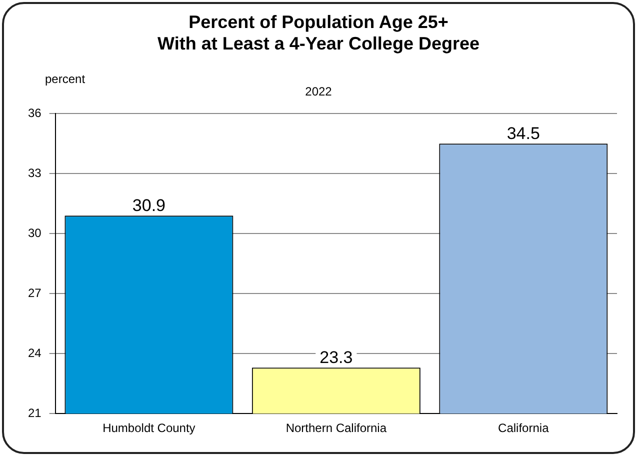  I want to click on x-tick-label: Humboldt County, so click(149, 428).